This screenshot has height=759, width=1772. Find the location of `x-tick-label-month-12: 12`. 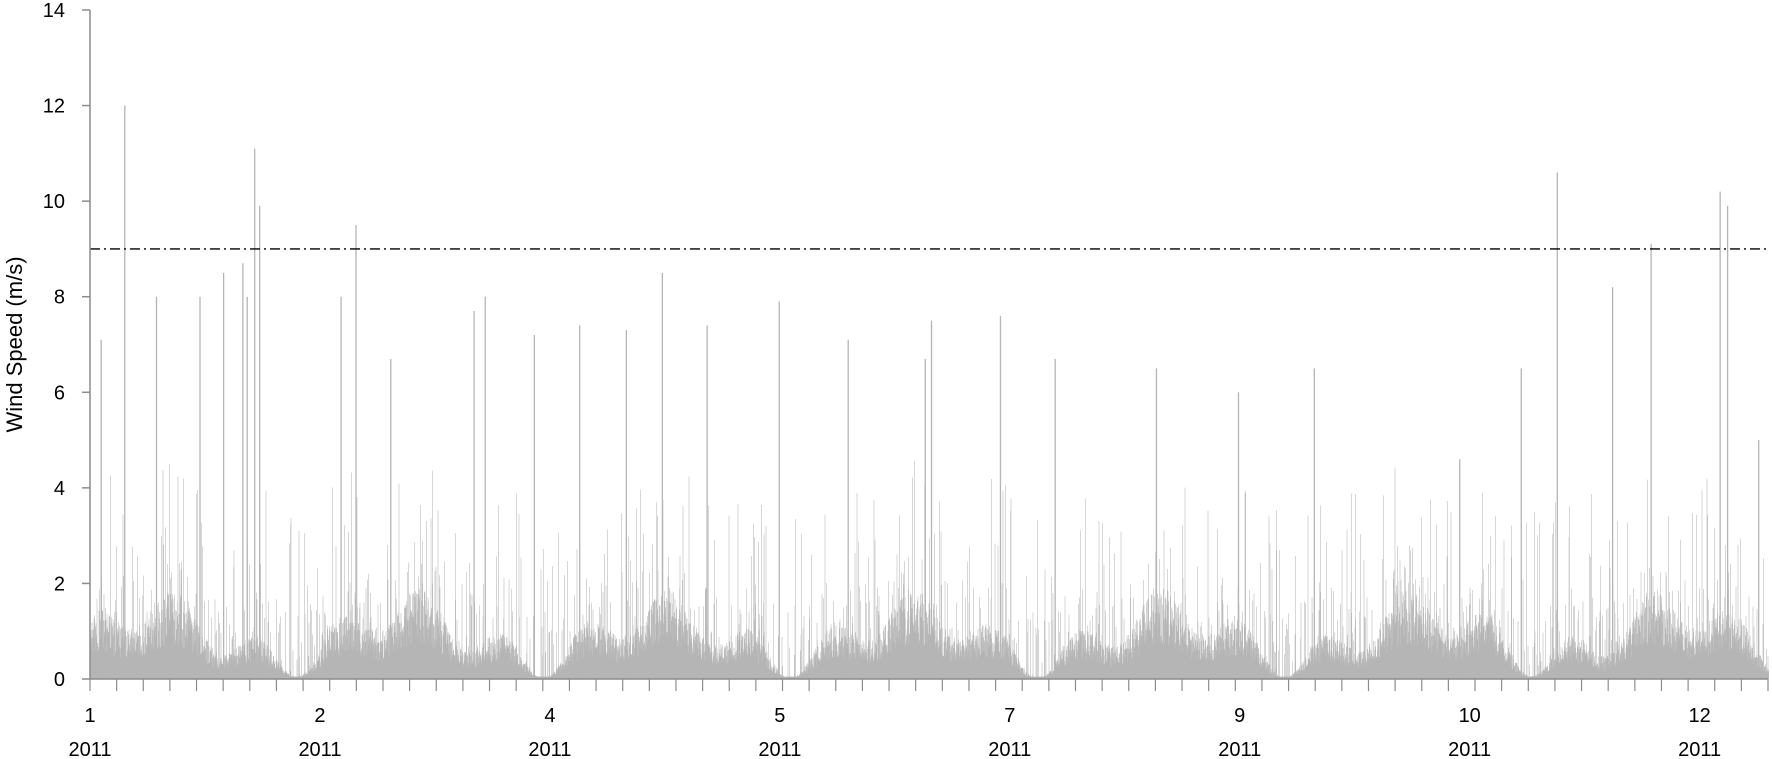

x-tick-label-month-12: 12 is located at coordinates (1700, 716).